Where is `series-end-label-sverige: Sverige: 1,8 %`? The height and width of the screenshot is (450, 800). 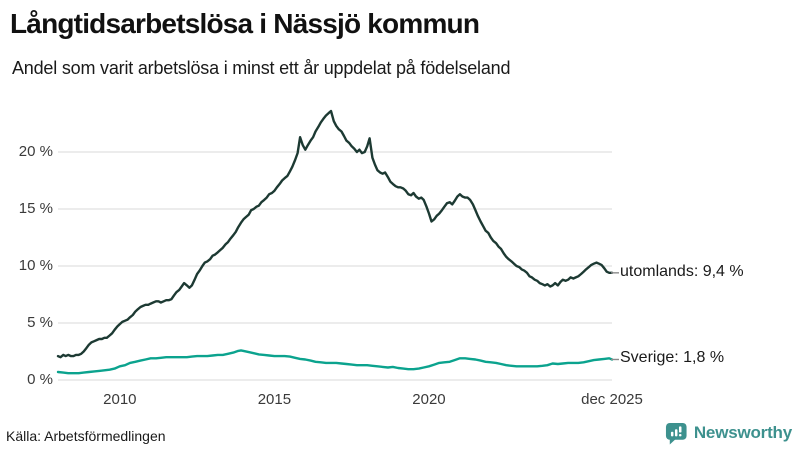
series-end-label-sverige: Sverige: 1,8 % is located at coordinates (672, 358).